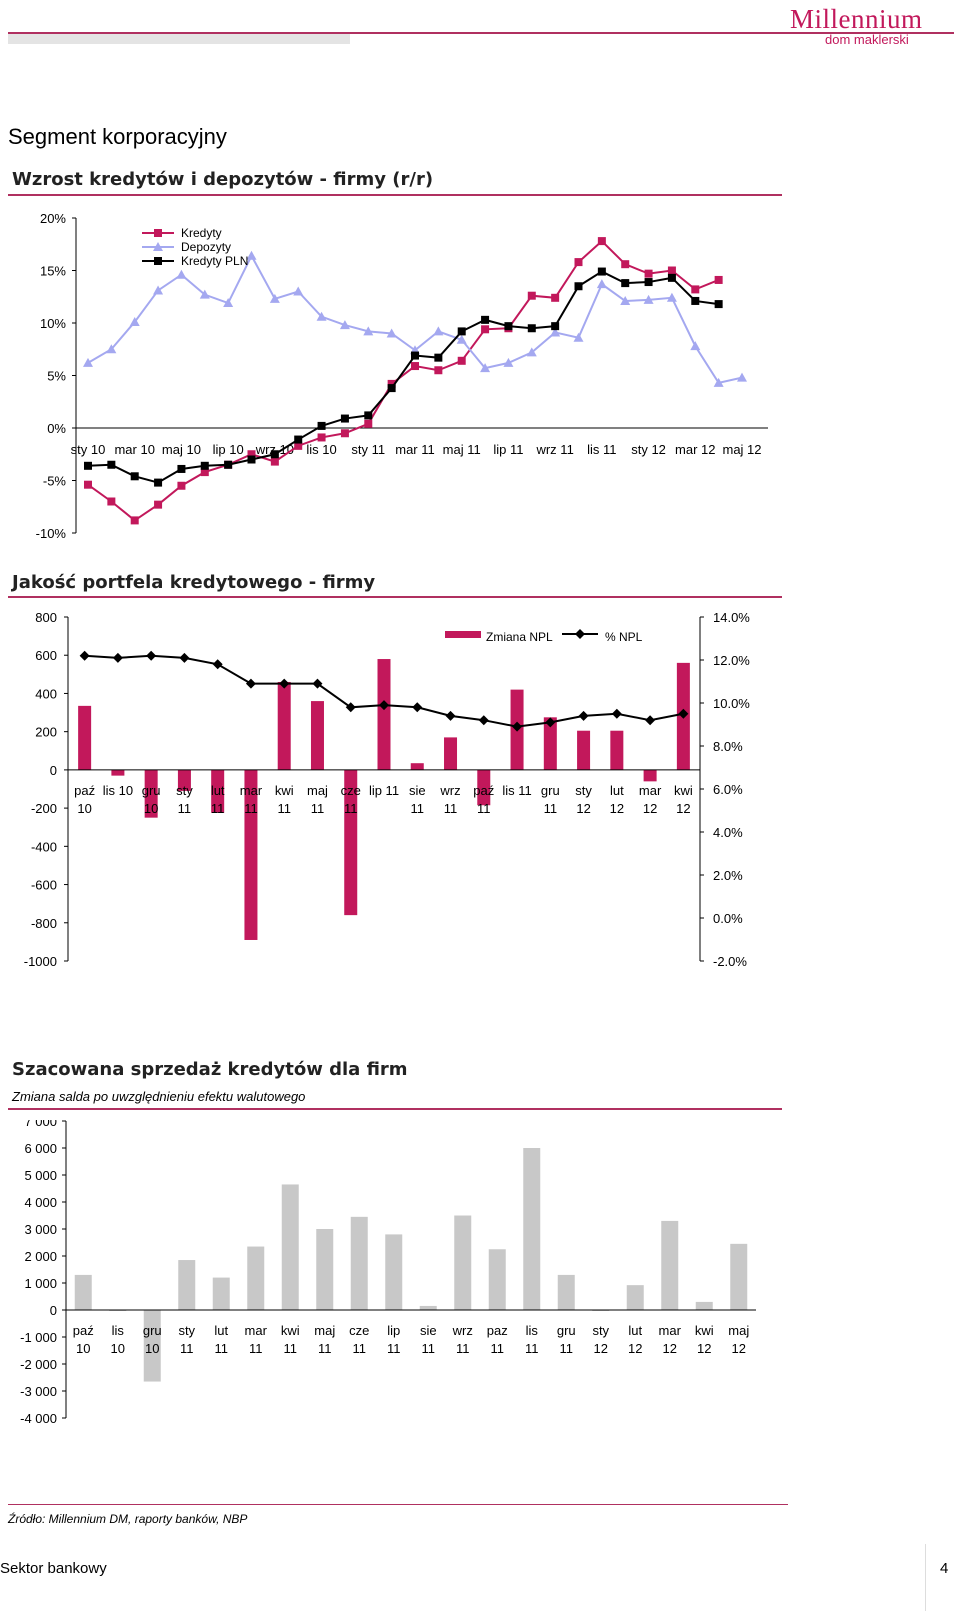 Image resolution: width=960 pixels, height=1611 pixels. I want to click on y-tick-label: 5%, so click(56, 376).